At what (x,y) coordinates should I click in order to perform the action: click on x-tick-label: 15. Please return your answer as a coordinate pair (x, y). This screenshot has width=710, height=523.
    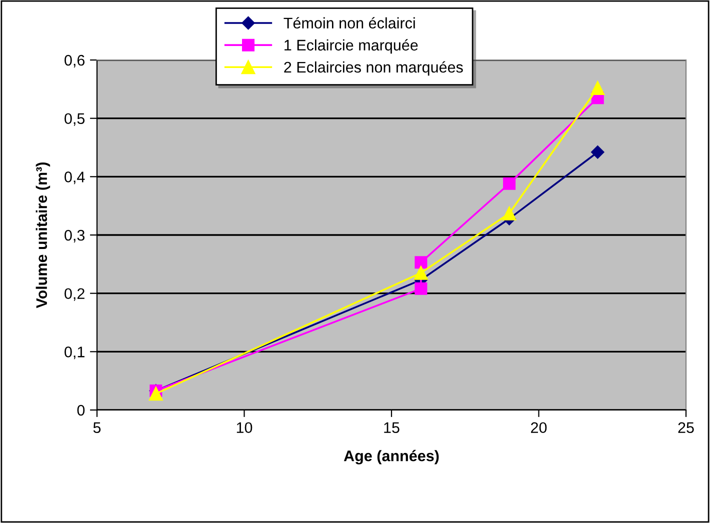
    Looking at the image, I should click on (392, 428).